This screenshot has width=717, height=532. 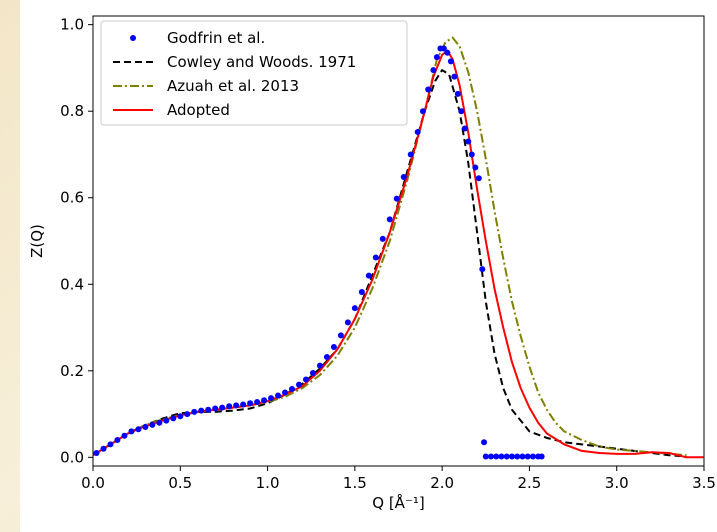 I want to click on y-tick-label-5: 1.0, so click(x=72, y=25).